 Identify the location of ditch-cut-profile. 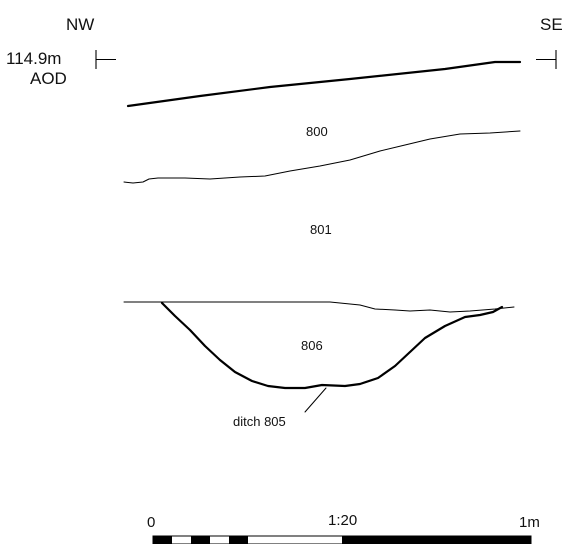
(332, 345).